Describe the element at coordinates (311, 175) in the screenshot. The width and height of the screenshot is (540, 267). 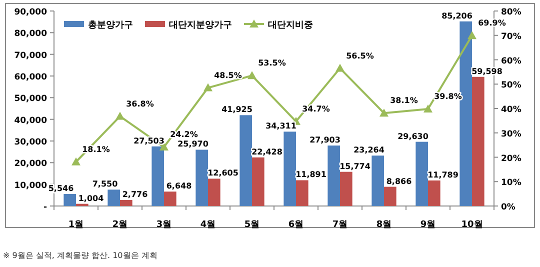
I see `data-label: 11,891` at that location.